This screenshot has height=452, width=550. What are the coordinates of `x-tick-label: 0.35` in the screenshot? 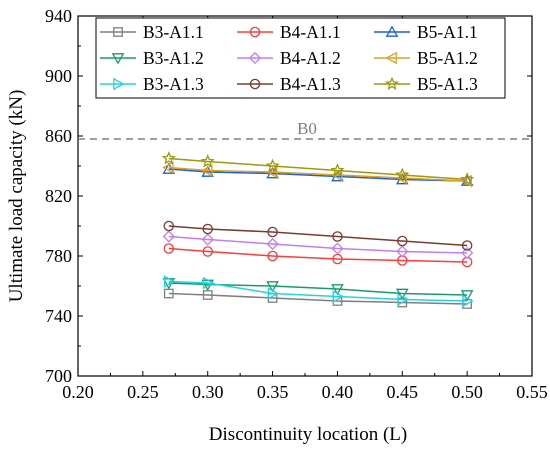 It's located at (273, 392).